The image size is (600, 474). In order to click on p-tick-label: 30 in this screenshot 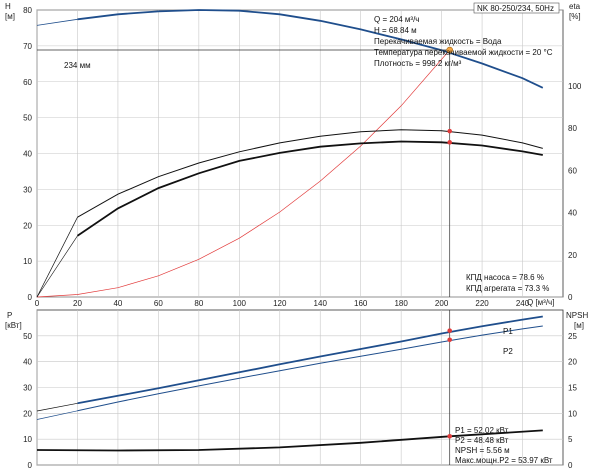, I will do `click(27, 388)`.